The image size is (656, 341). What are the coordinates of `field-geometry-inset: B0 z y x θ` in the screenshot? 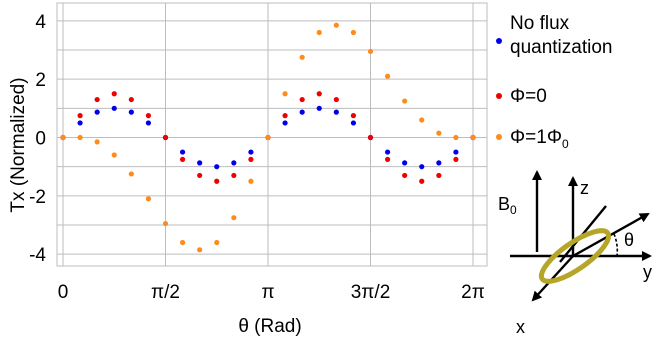 It's located at (575, 253).